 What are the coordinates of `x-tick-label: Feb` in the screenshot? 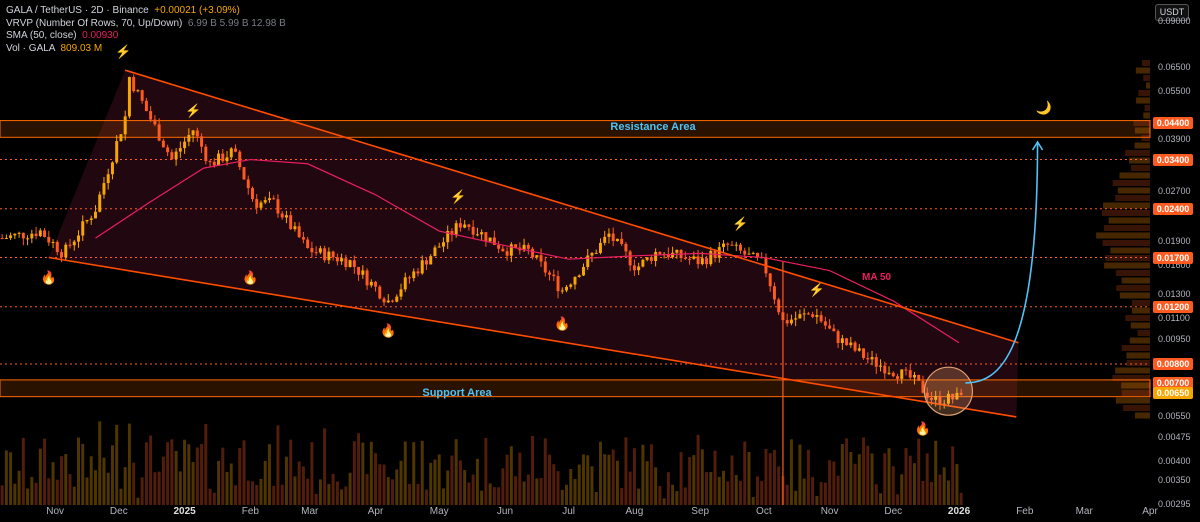 It's located at (1025, 511).